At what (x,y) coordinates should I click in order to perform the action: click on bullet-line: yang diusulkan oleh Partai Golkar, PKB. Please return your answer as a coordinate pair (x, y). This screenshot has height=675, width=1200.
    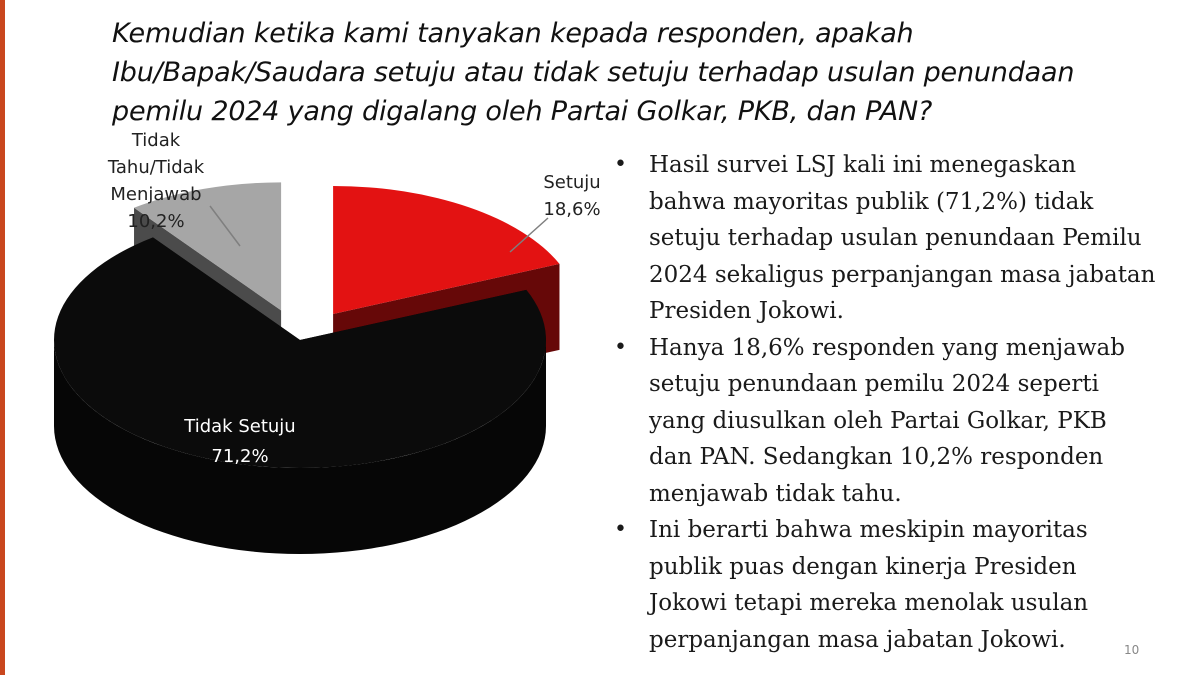
    Looking at the image, I should click on (878, 420).